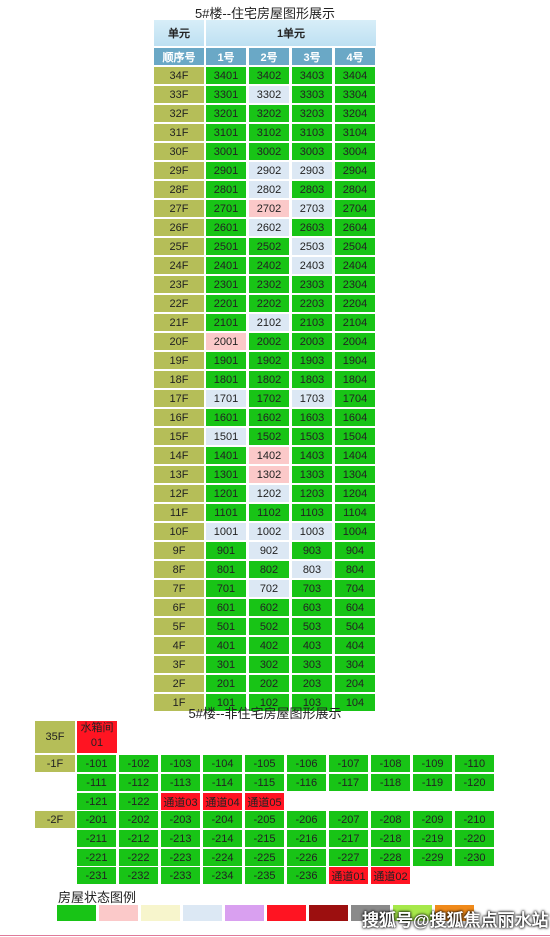 The image size is (550, 937). Describe the element at coordinates (312, 379) in the screenshot. I see `room-cell: 1803` at that location.